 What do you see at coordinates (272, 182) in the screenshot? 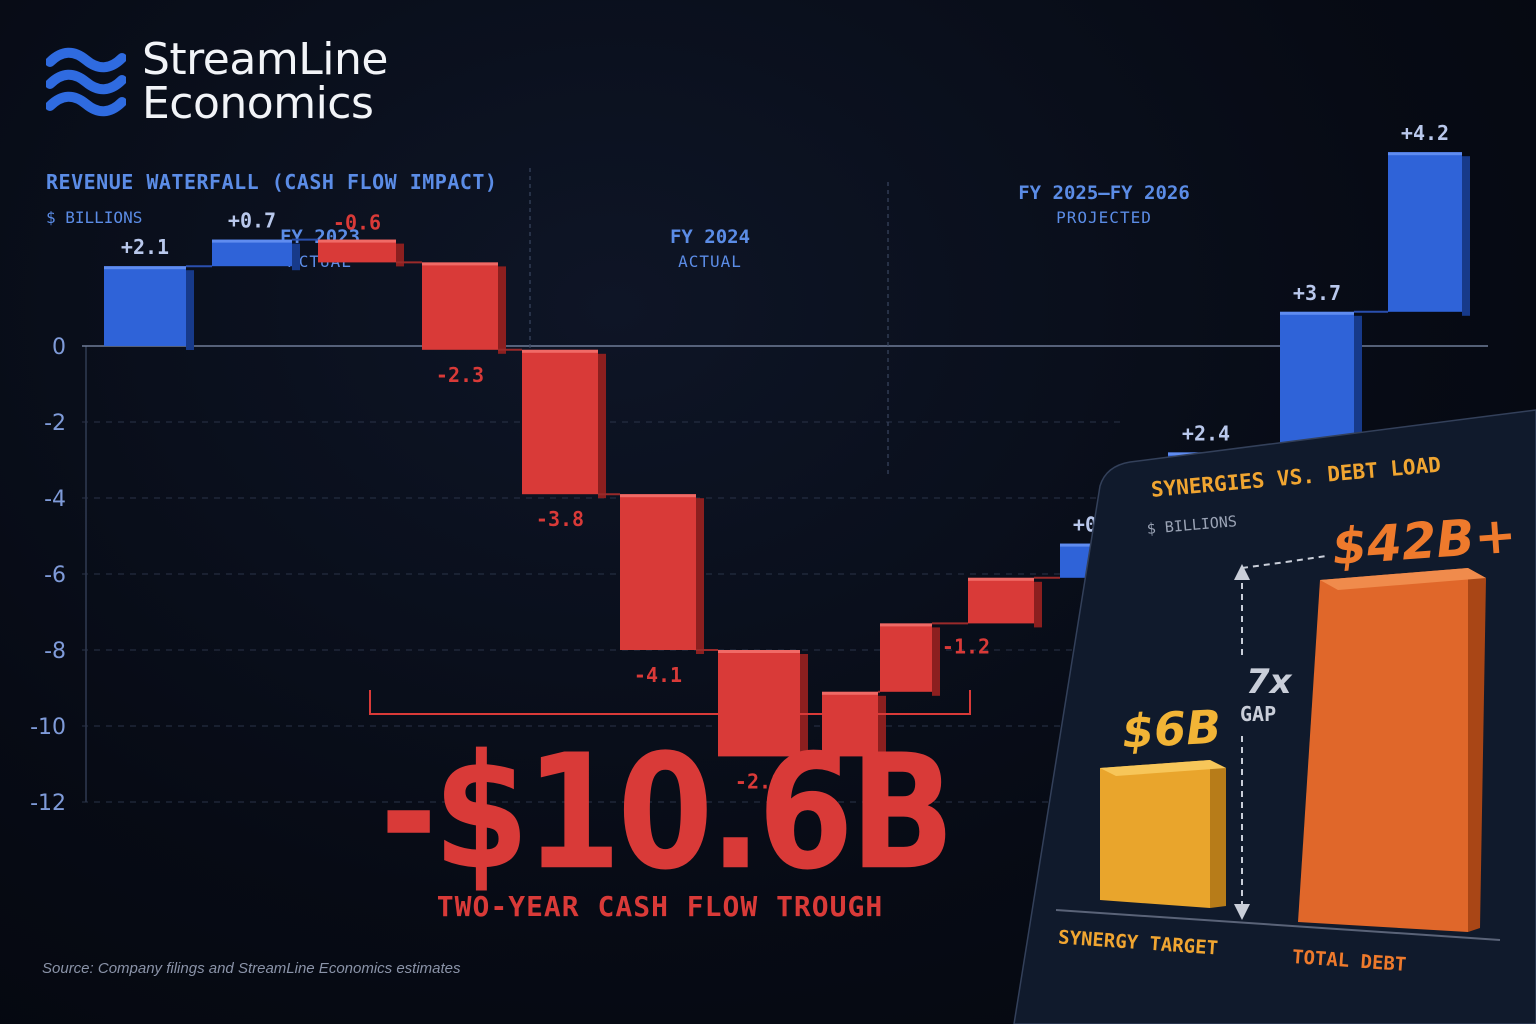
I see `chart-title: REVENUE WATERFALL (CASH FLOW IMPACT)` at bounding box center [272, 182].